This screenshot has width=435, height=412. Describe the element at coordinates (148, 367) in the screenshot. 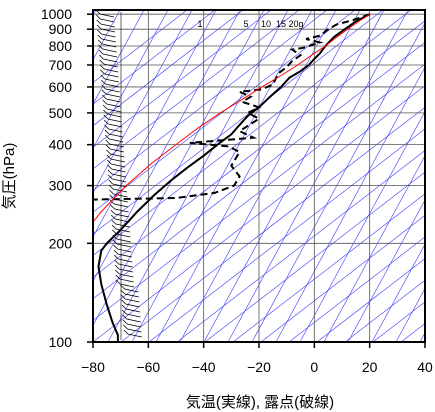

I see `x-tick-label: −60` at that location.